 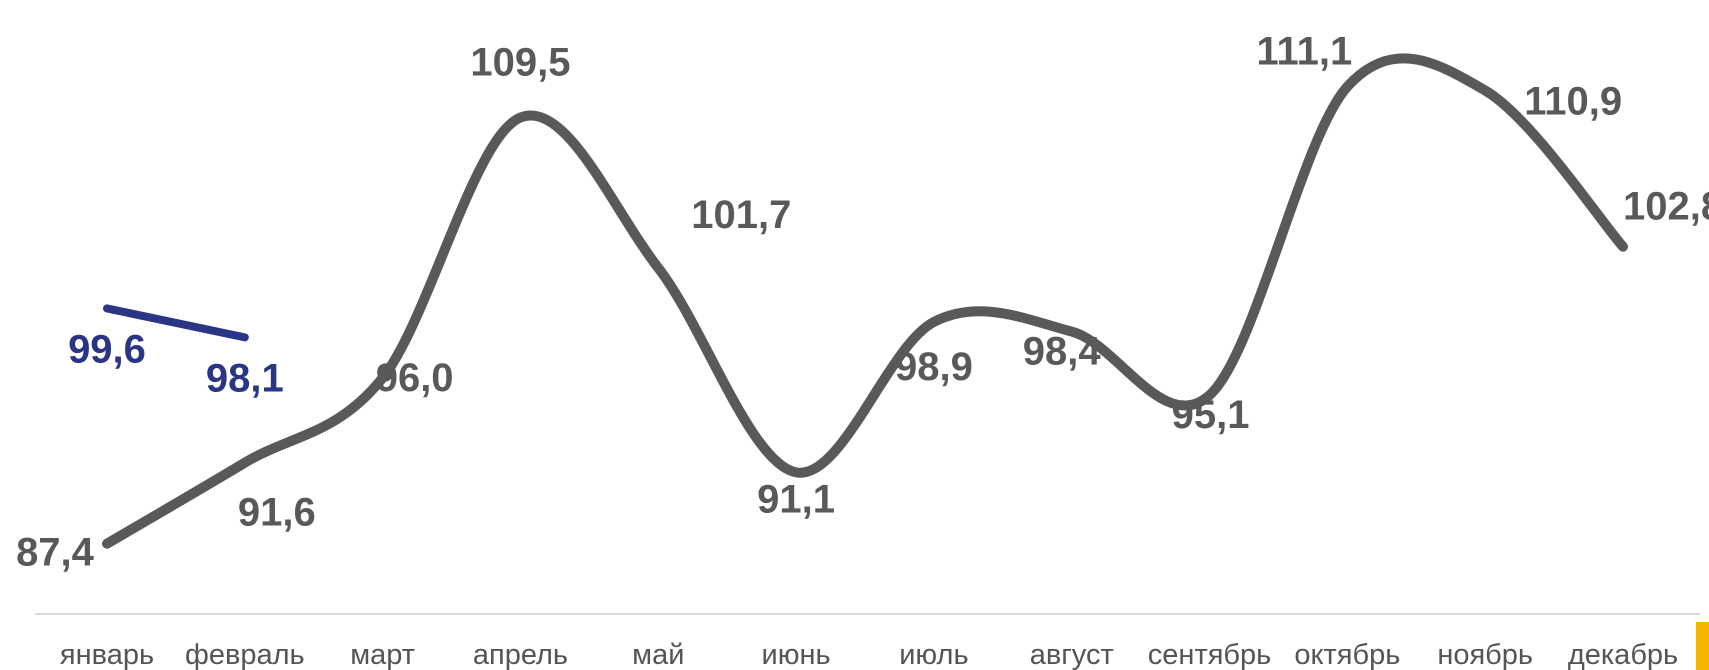 What do you see at coordinates (1702, 646) in the screenshot?
I see `accent-bar` at bounding box center [1702, 646].